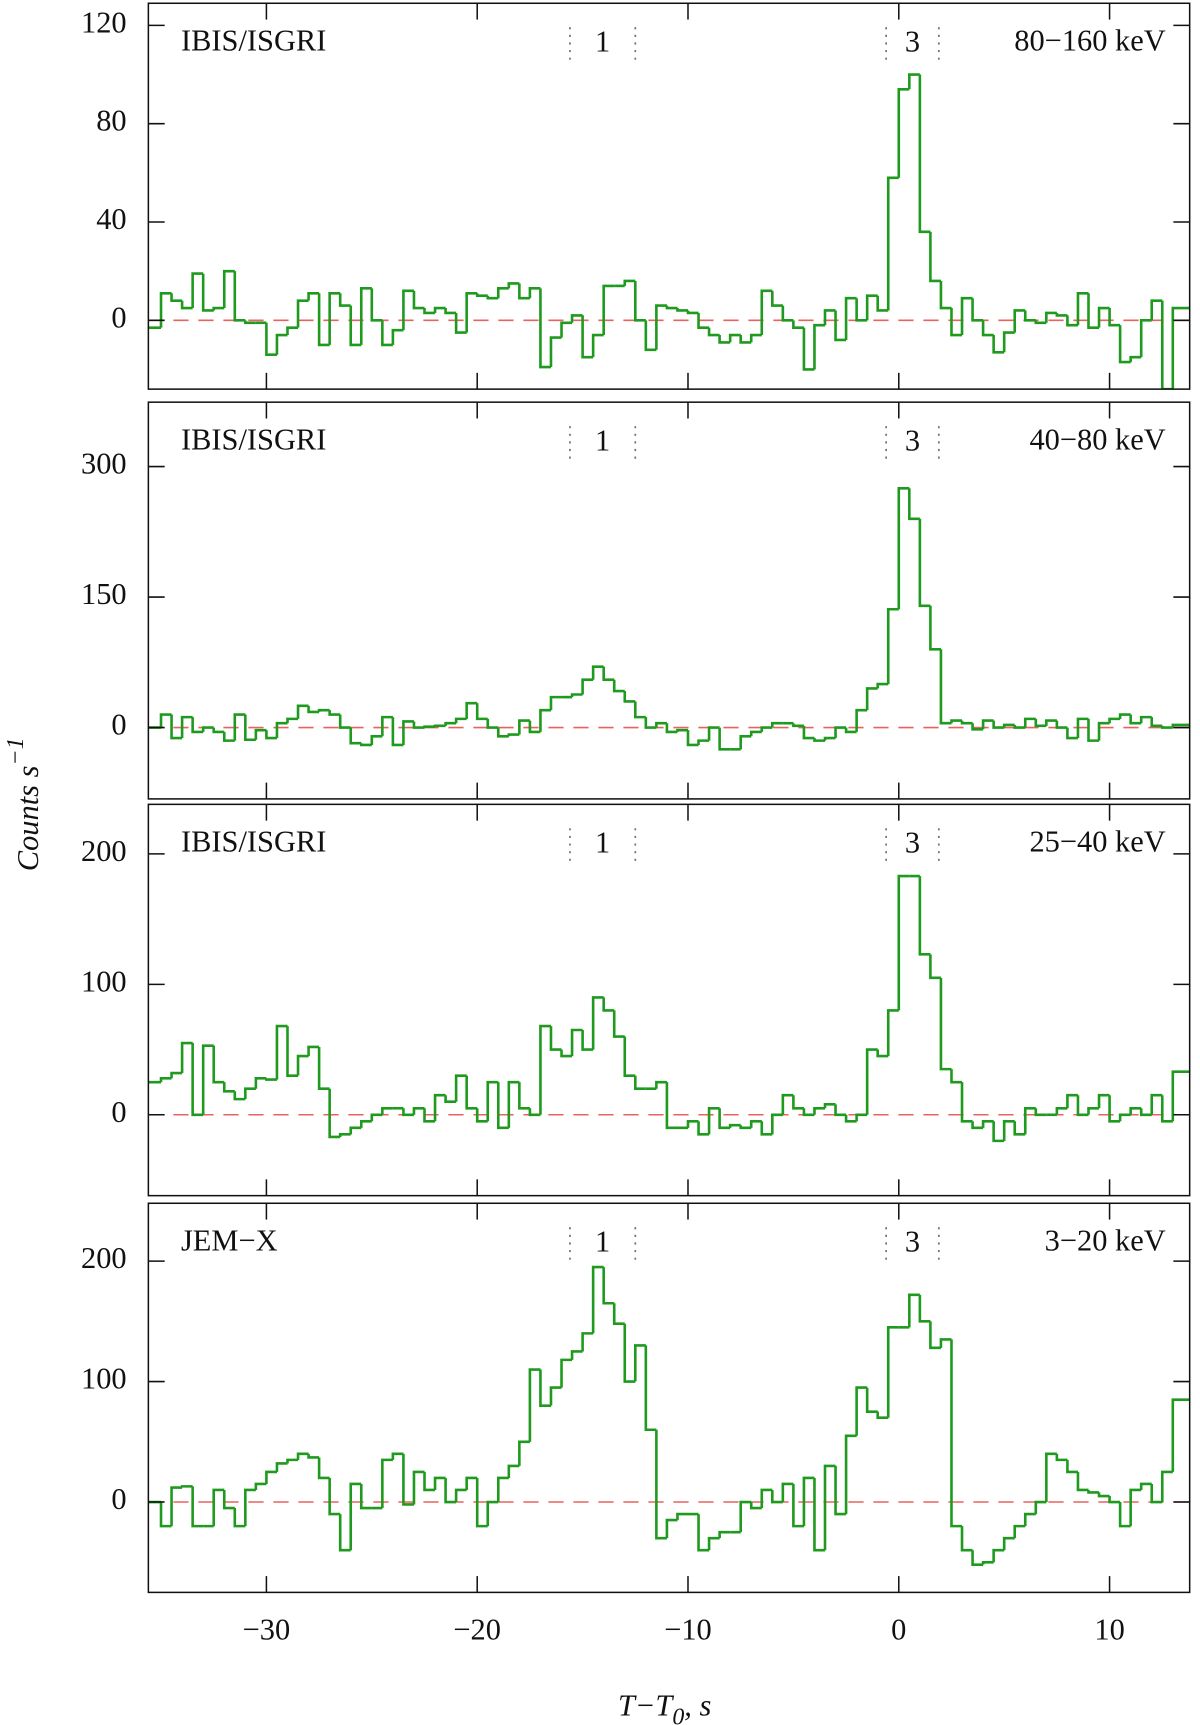 The image size is (1200, 1725). What do you see at coordinates (664, 1707) in the screenshot?
I see `x-axis-label: T−T0, s` at bounding box center [664, 1707].